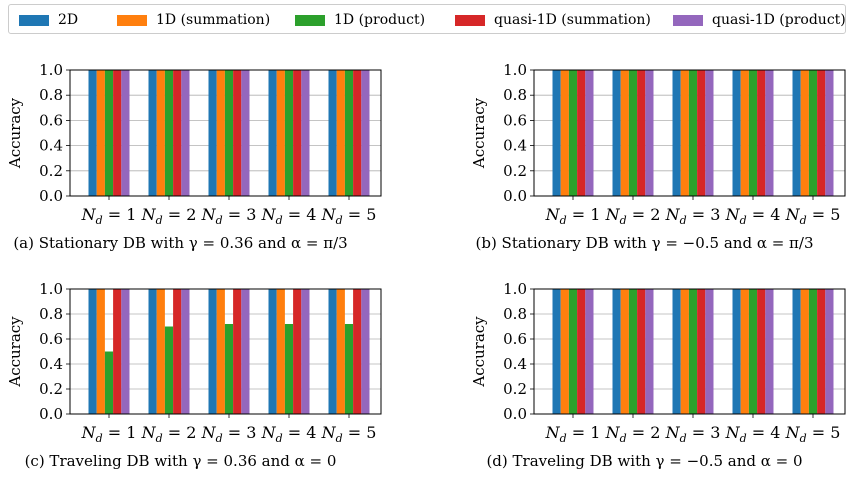  Describe the element at coordinates (310, 20) in the screenshot. I see `legend-swatch-1d-product` at that location.